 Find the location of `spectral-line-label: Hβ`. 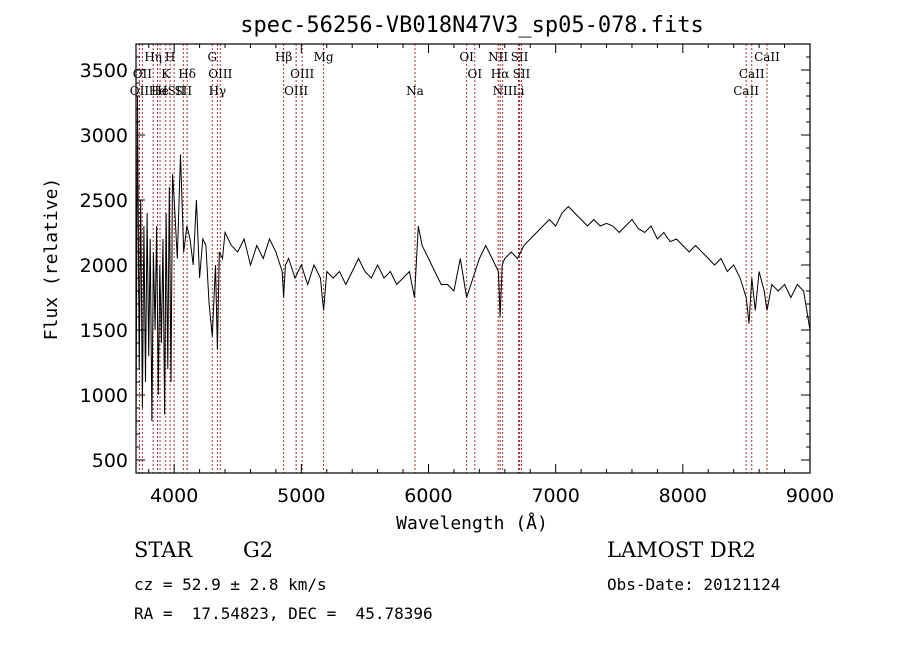

spectral-line-label: Hβ is located at coordinates (283, 57).